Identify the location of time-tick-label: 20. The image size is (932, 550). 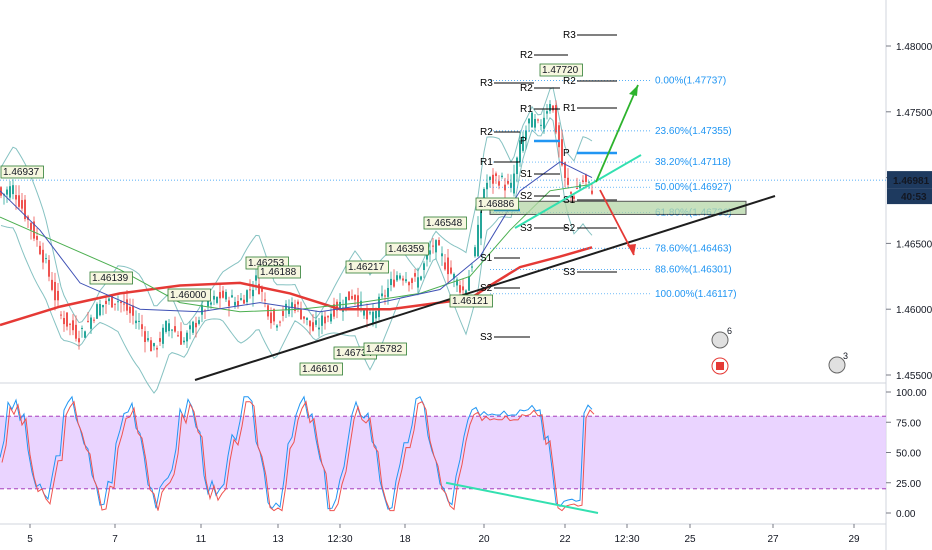
(484, 539).